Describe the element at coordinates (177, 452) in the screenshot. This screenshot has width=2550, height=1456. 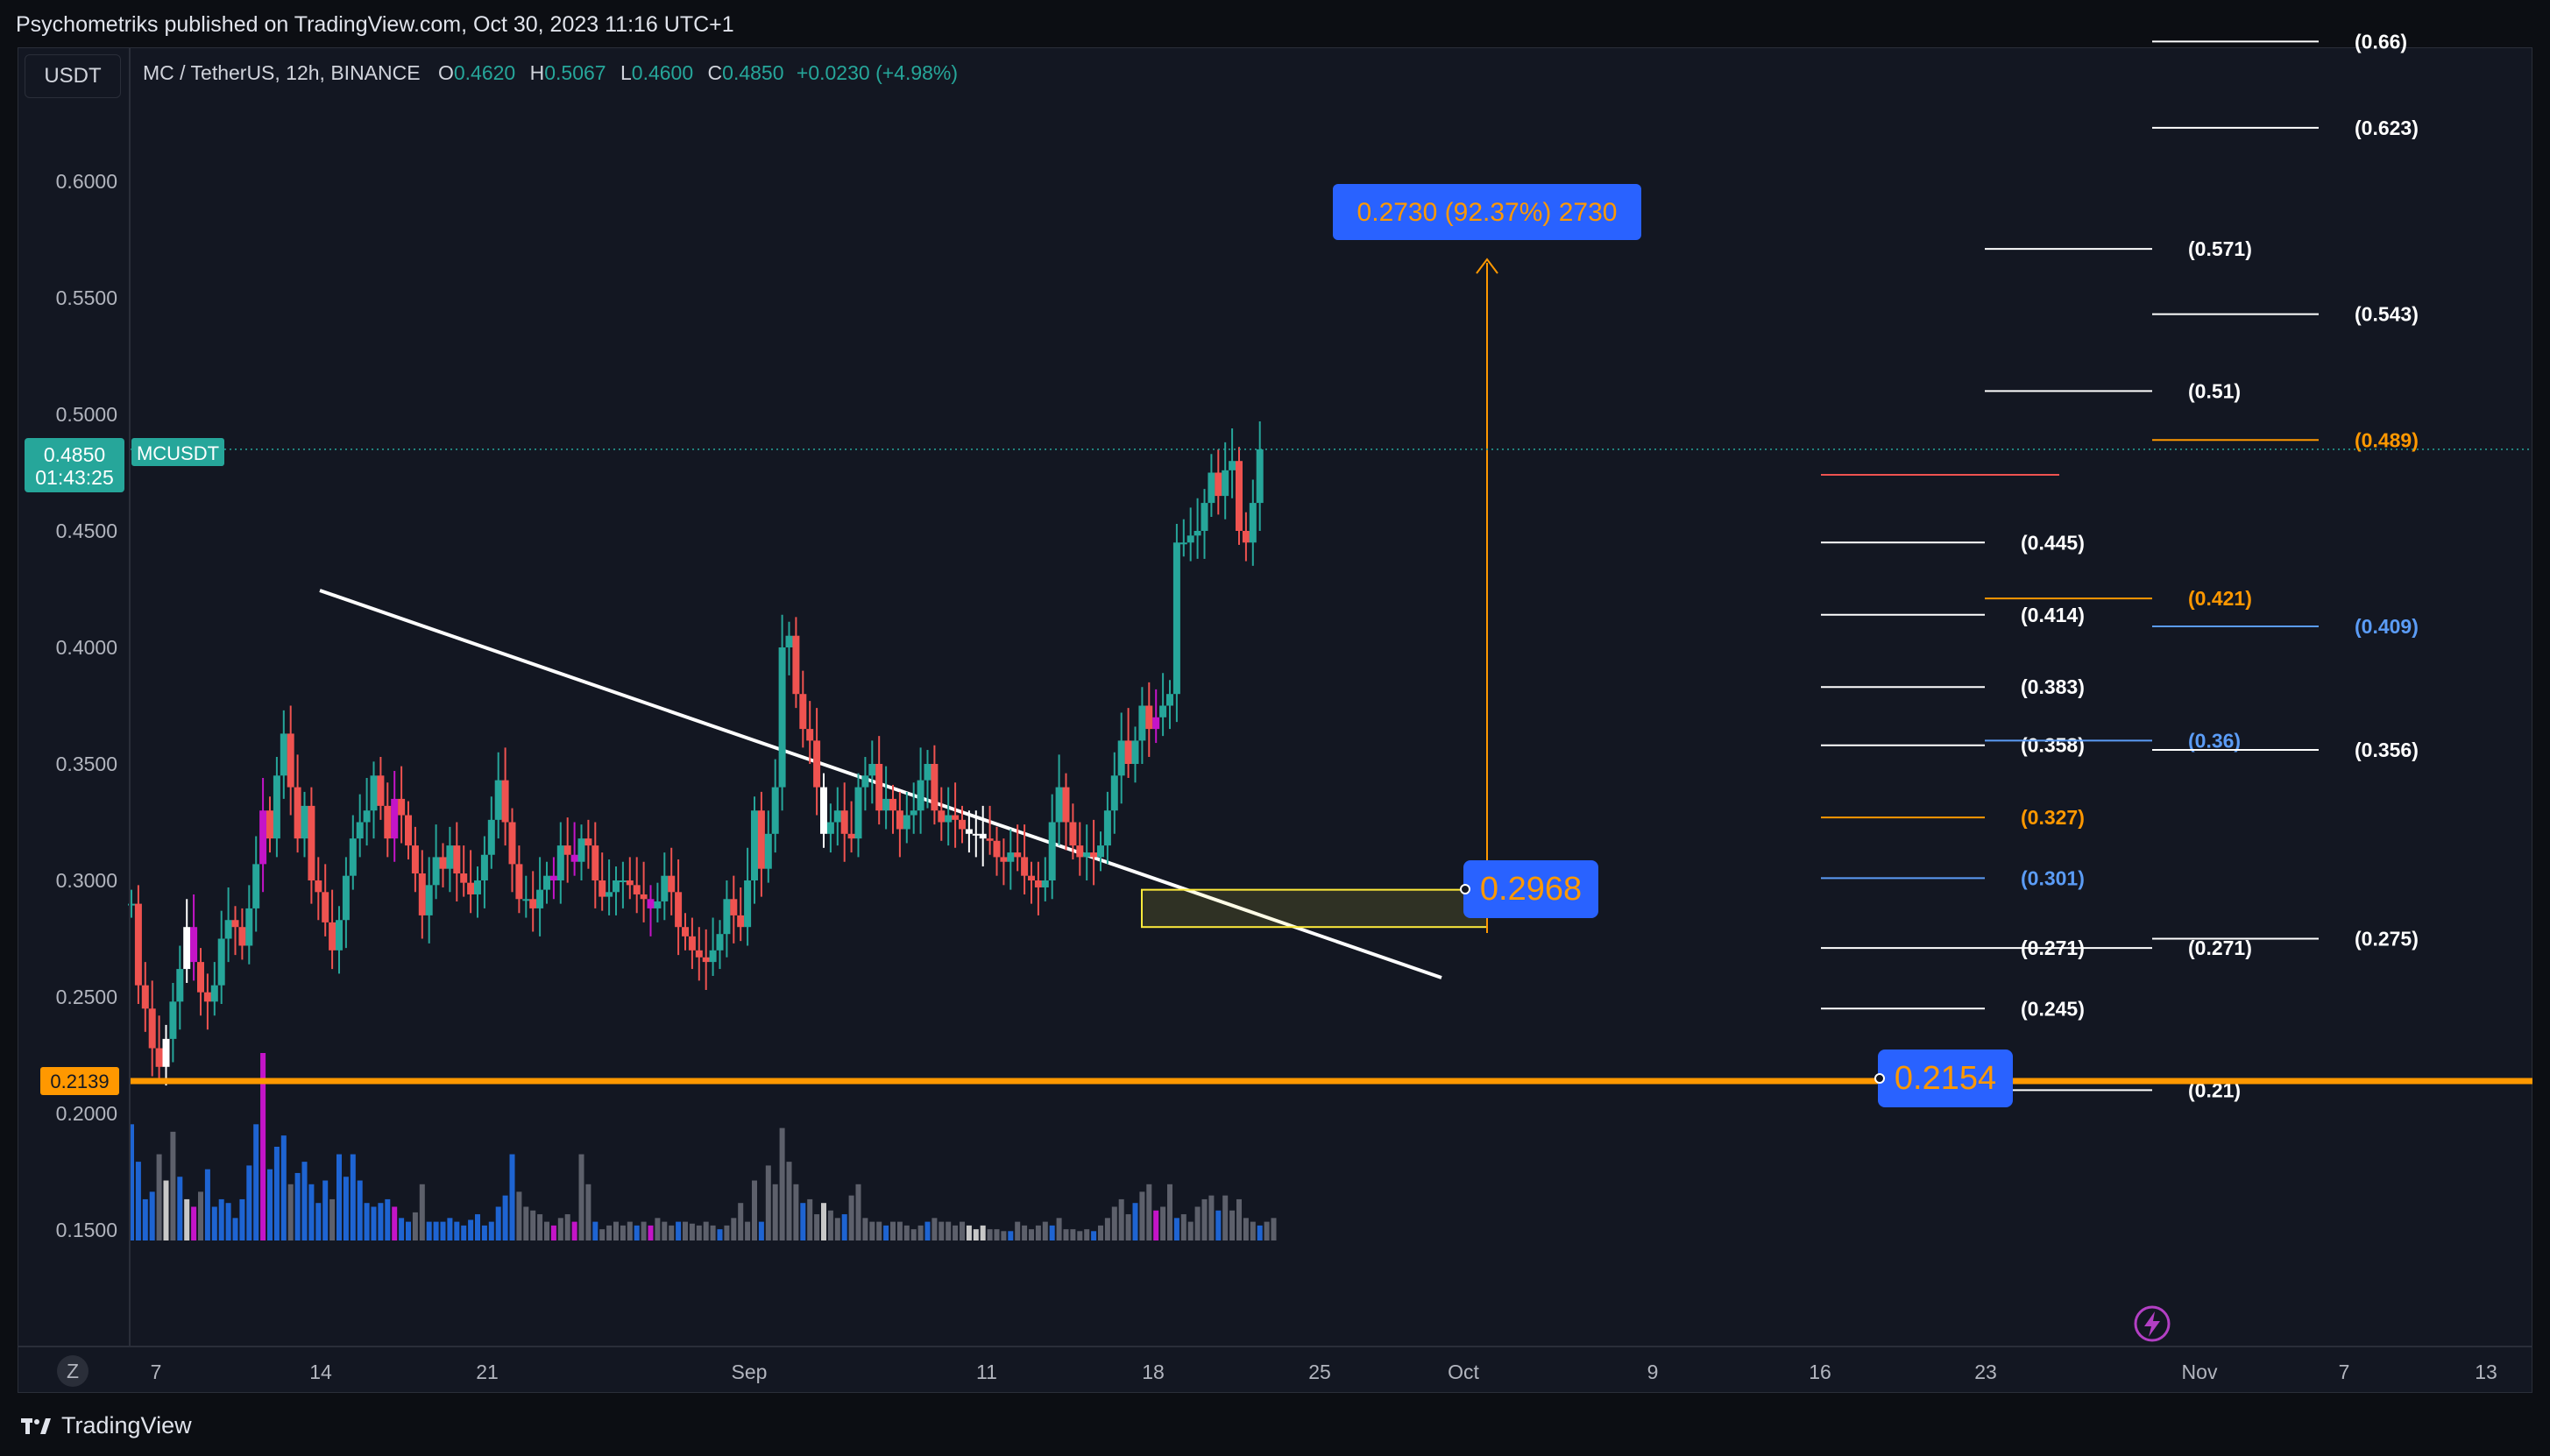
I see `symbol-badge-box` at that location.